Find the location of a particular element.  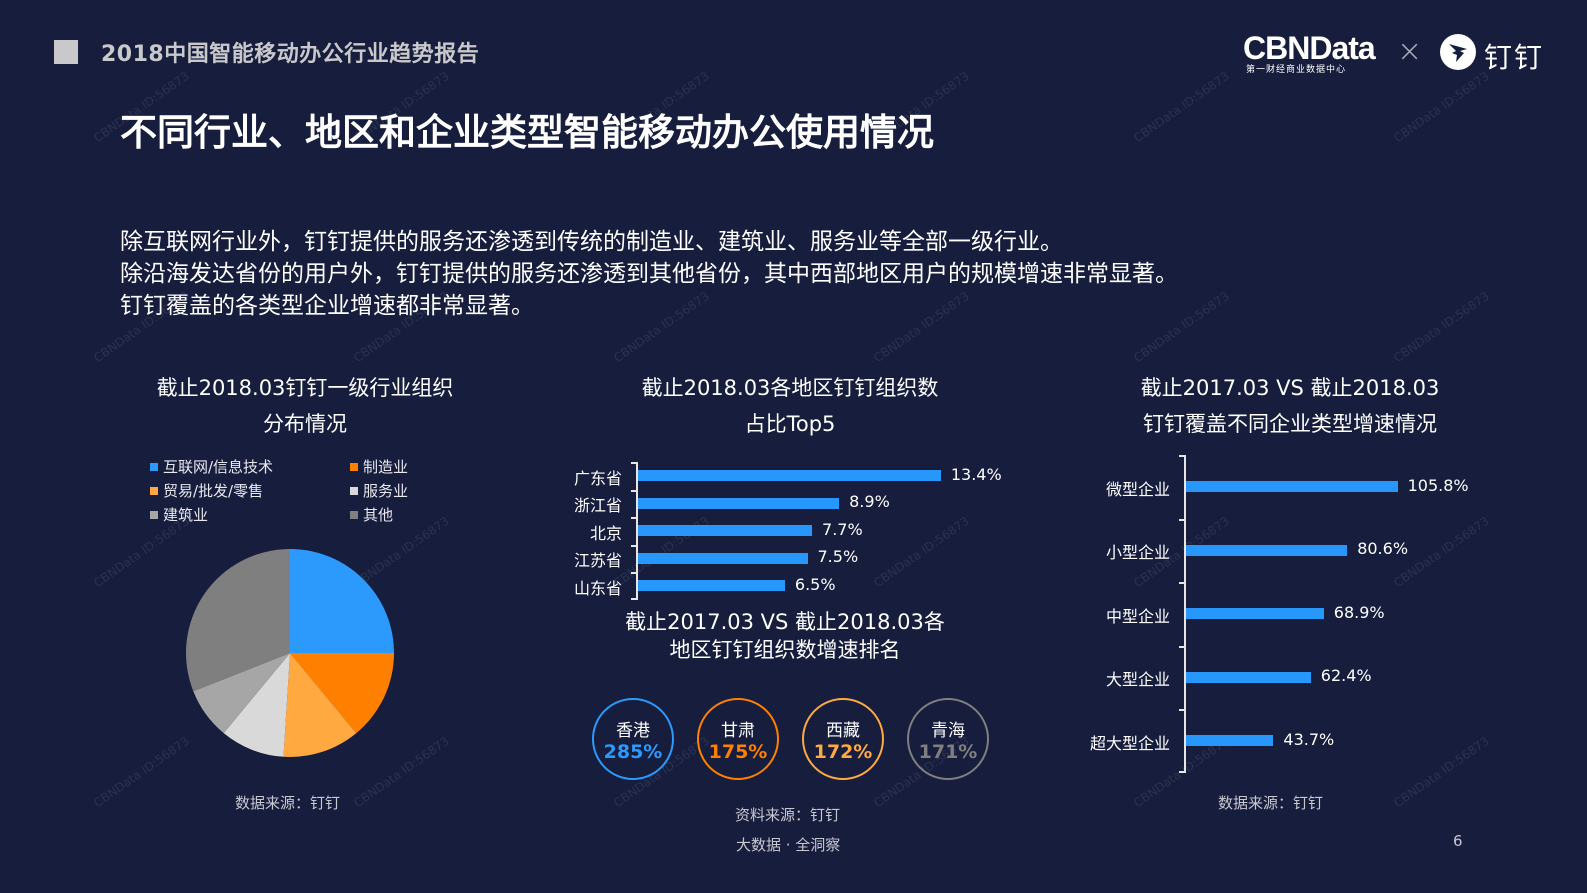

region-bar-chart: 广东省 13.4% 浙江省 8.9% 北京 7.7% 江苏省 7.5% 山东省 6.5% is located at coordinates (790, 532).